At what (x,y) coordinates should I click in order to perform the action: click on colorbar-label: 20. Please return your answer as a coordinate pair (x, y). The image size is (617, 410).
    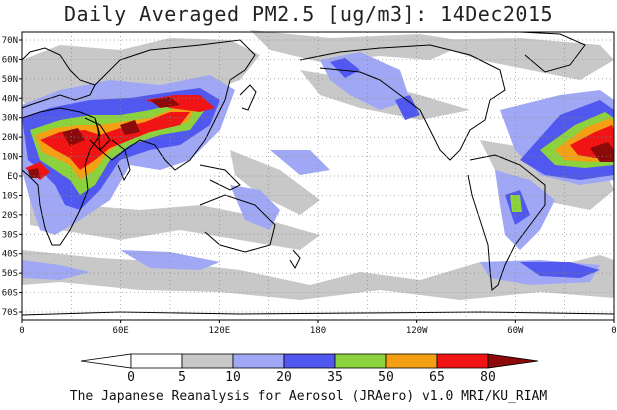
    Looking at the image, I should click on (284, 377).